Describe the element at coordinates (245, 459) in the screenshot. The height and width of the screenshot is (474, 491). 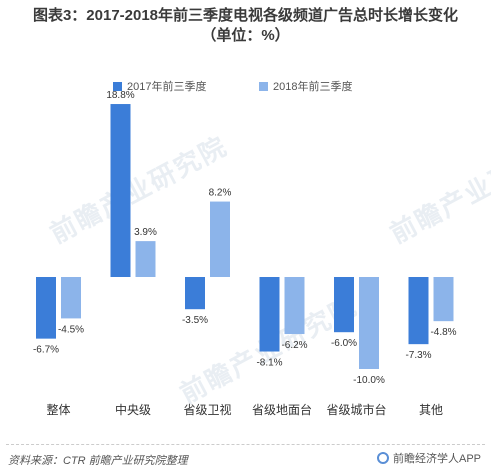
I see `footer: 资料来源：CTR 前瞻产业研究院整理 前瞻经济学人APP` at that location.